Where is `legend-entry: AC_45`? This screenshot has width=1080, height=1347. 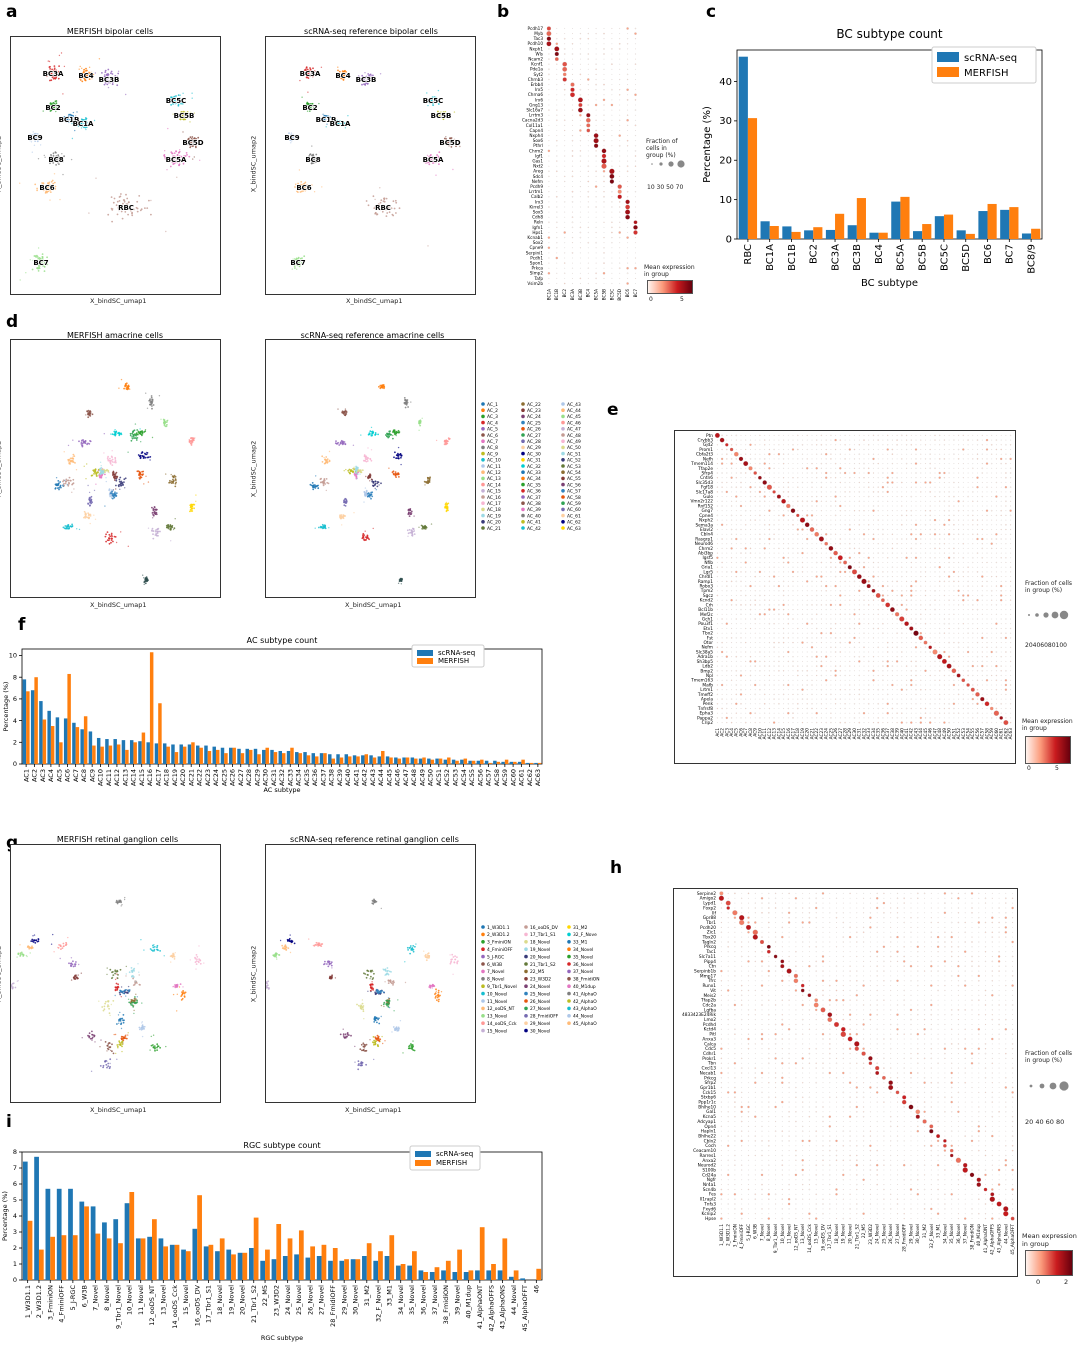 legend-entry: AC_45 is located at coordinates (574, 417).